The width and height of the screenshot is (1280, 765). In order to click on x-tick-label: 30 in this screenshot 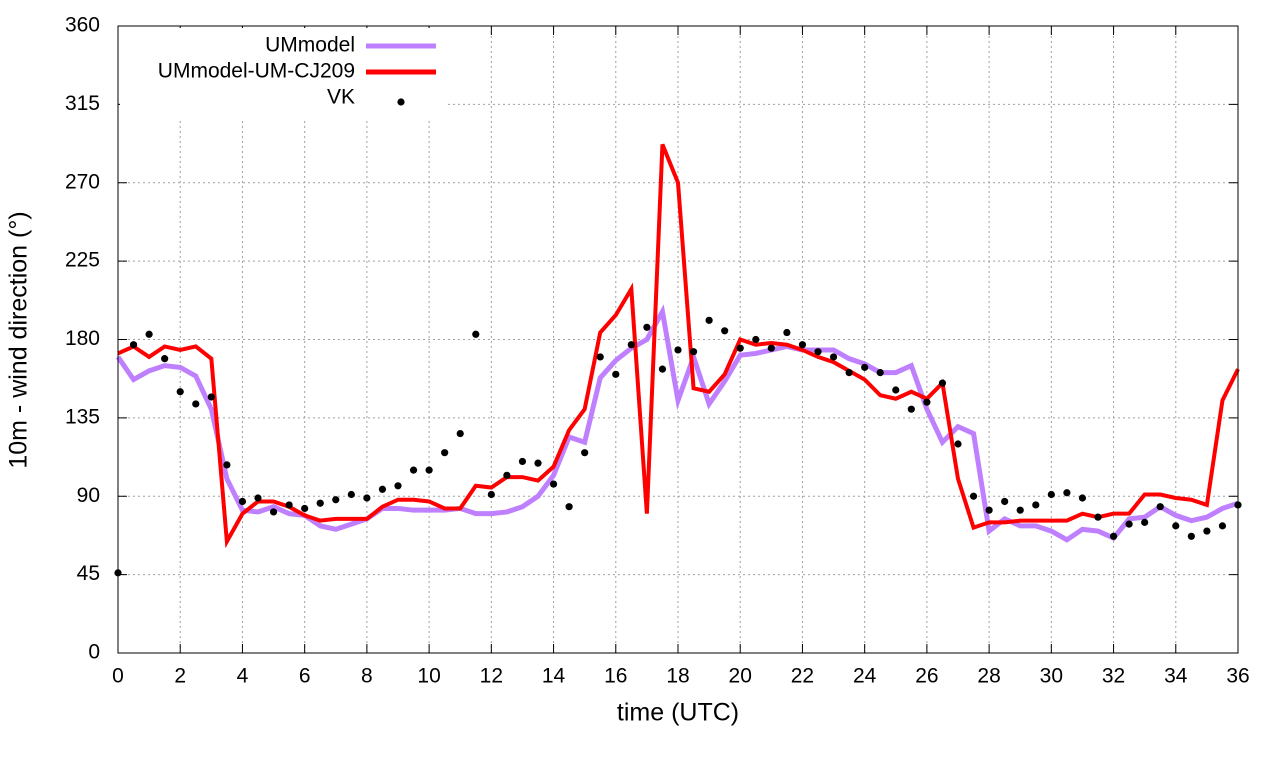, I will do `click(1051, 676)`.